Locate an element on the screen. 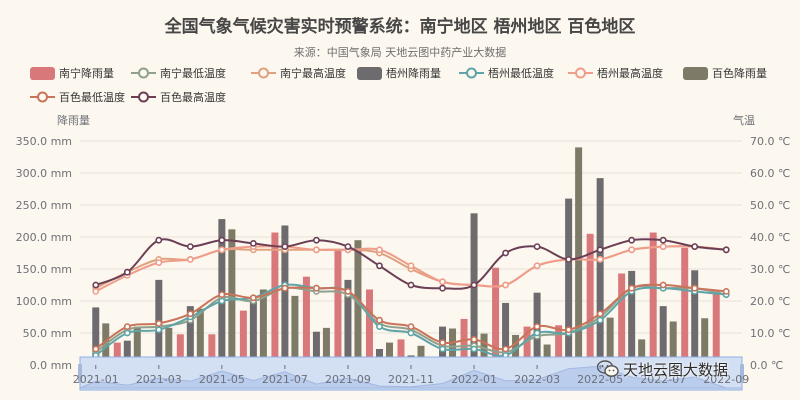 The image size is (800, 400). y-tick-right: 10.0 ℃ is located at coordinates (770, 333).